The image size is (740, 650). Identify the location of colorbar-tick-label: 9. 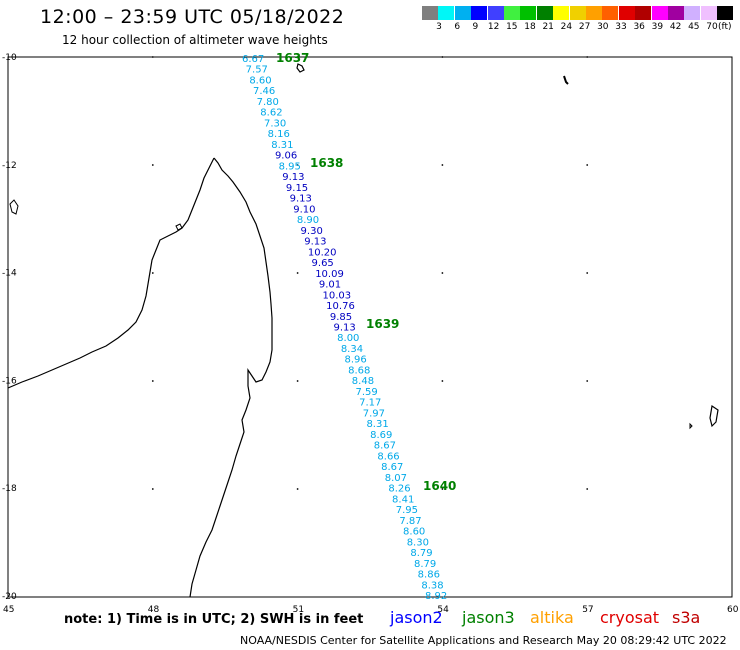
(475, 27).